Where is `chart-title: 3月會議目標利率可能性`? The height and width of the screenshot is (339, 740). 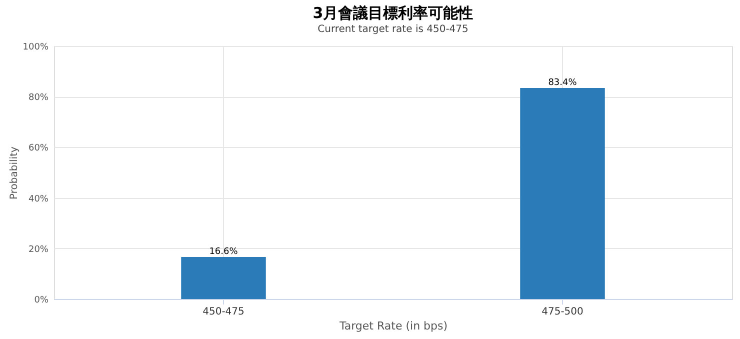 chart-title: 3月會議目標利率可能性 is located at coordinates (393, 13).